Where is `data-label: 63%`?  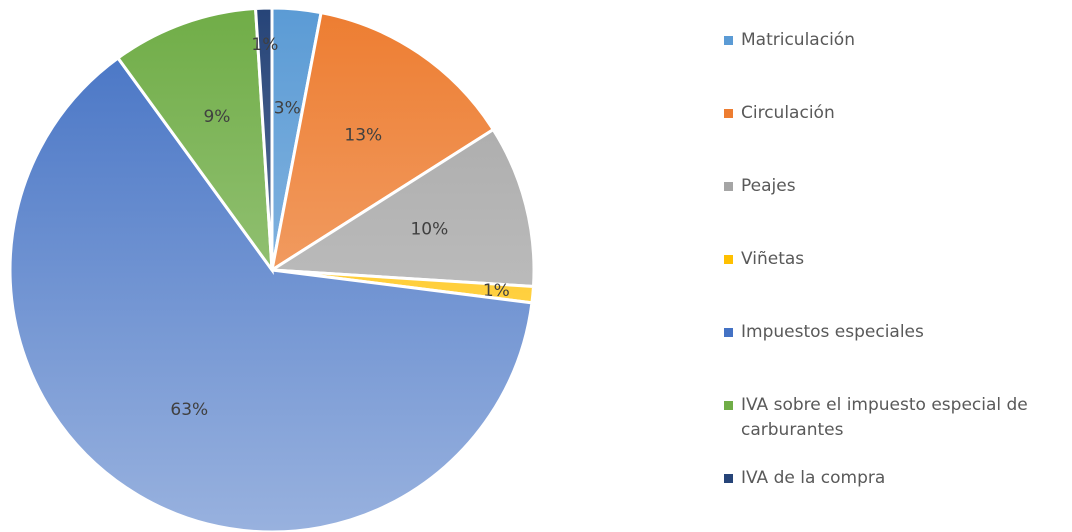
data-label: 63% is located at coordinates (189, 410).